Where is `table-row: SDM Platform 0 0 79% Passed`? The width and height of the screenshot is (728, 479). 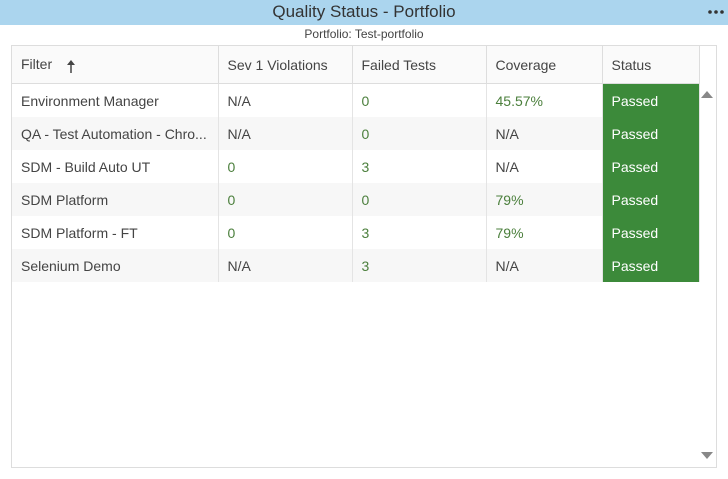 table-row: SDM Platform 0 0 79% Passed is located at coordinates (356, 199).